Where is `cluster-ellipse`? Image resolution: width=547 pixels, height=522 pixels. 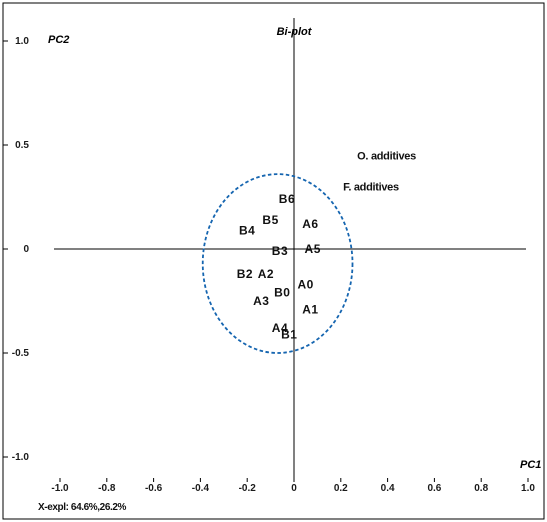 cluster-ellipse is located at coordinates (277, 263).